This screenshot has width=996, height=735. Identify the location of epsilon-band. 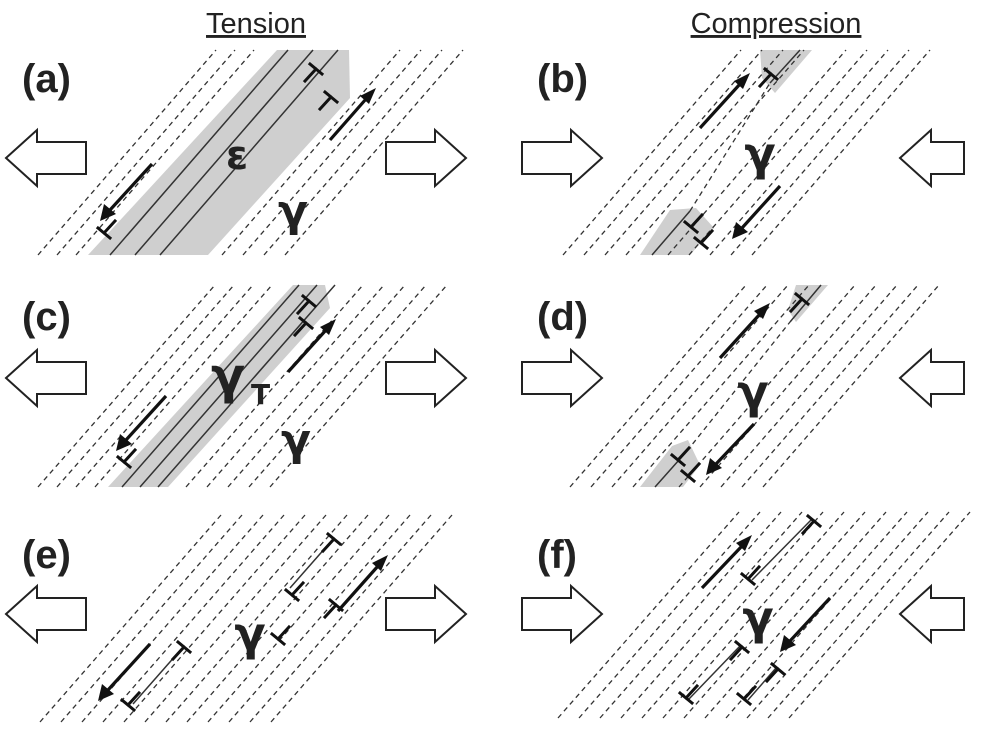
(219, 152).